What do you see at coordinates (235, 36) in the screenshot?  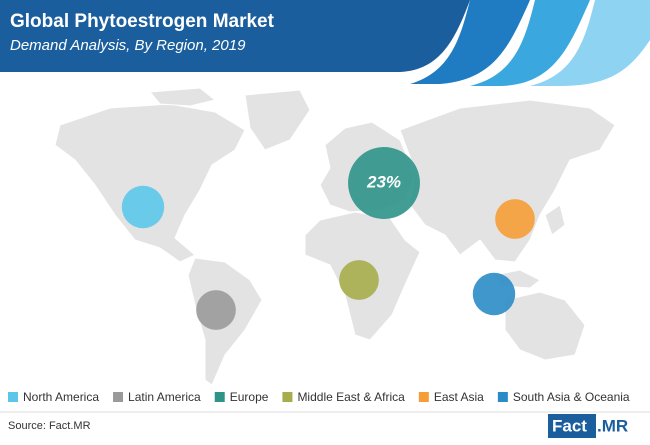 I see `header-band` at bounding box center [235, 36].